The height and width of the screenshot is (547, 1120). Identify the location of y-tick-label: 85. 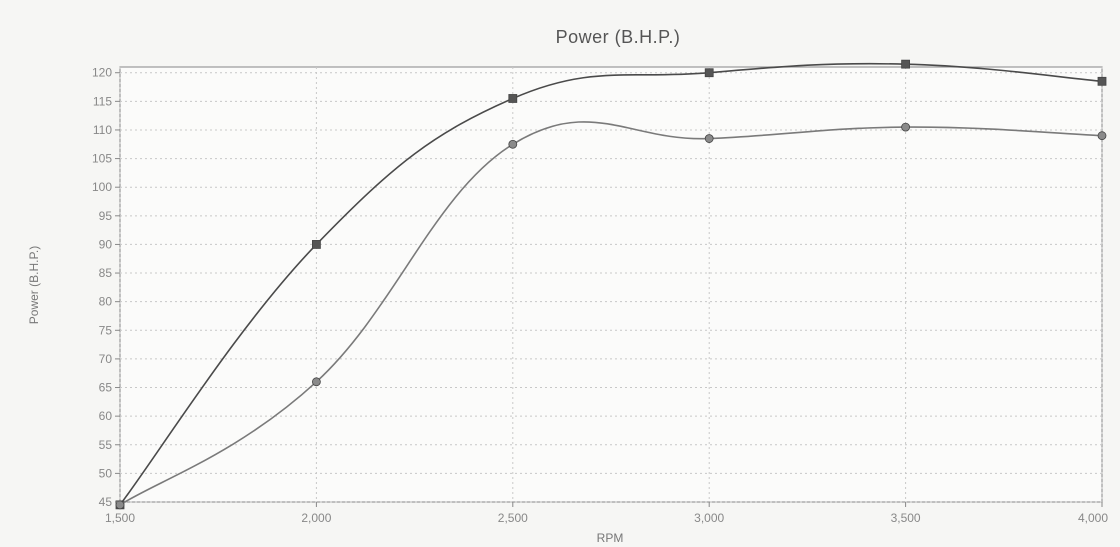
(106, 273).